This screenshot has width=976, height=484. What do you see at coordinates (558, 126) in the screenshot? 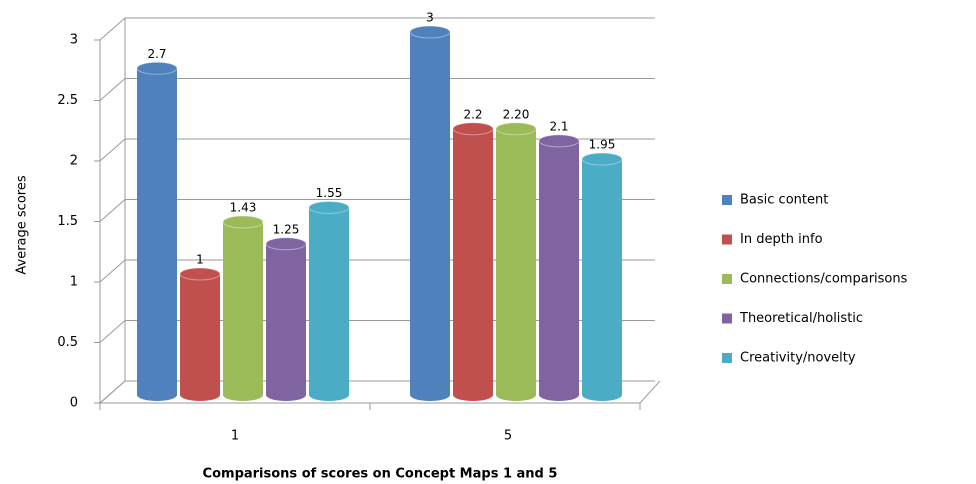
I see `data-label: 2.1` at bounding box center [558, 126].